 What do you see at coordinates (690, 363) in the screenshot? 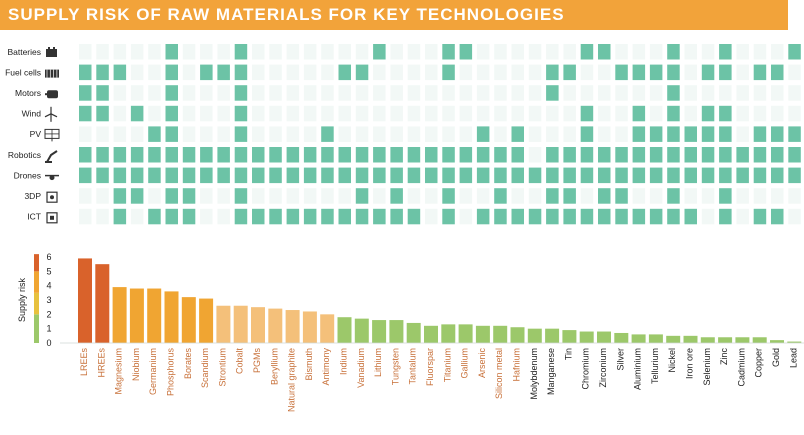
I see `x-tick-label: Iron ore` at bounding box center [690, 363].